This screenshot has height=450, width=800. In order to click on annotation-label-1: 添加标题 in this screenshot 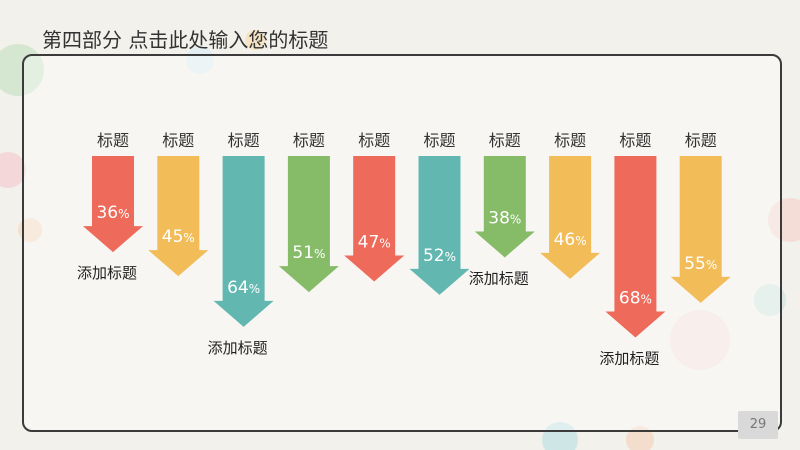, I will do `click(107, 273)`.